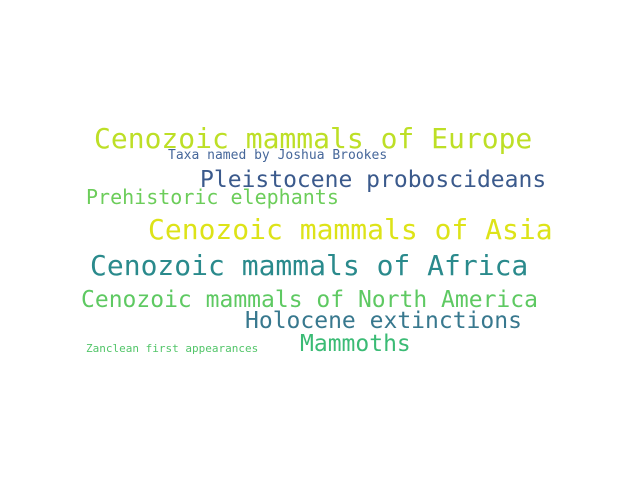  Describe the element at coordinates (313, 138) in the screenshot. I see `word-cenozoic-mammals-of-europe: Cenozoic mammals of Europe` at that location.